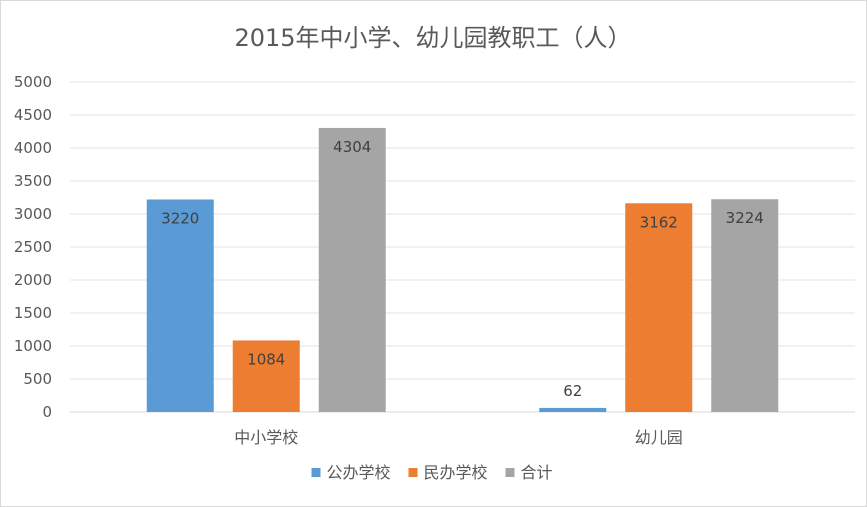  I want to click on data-label: 3224, so click(745, 218).